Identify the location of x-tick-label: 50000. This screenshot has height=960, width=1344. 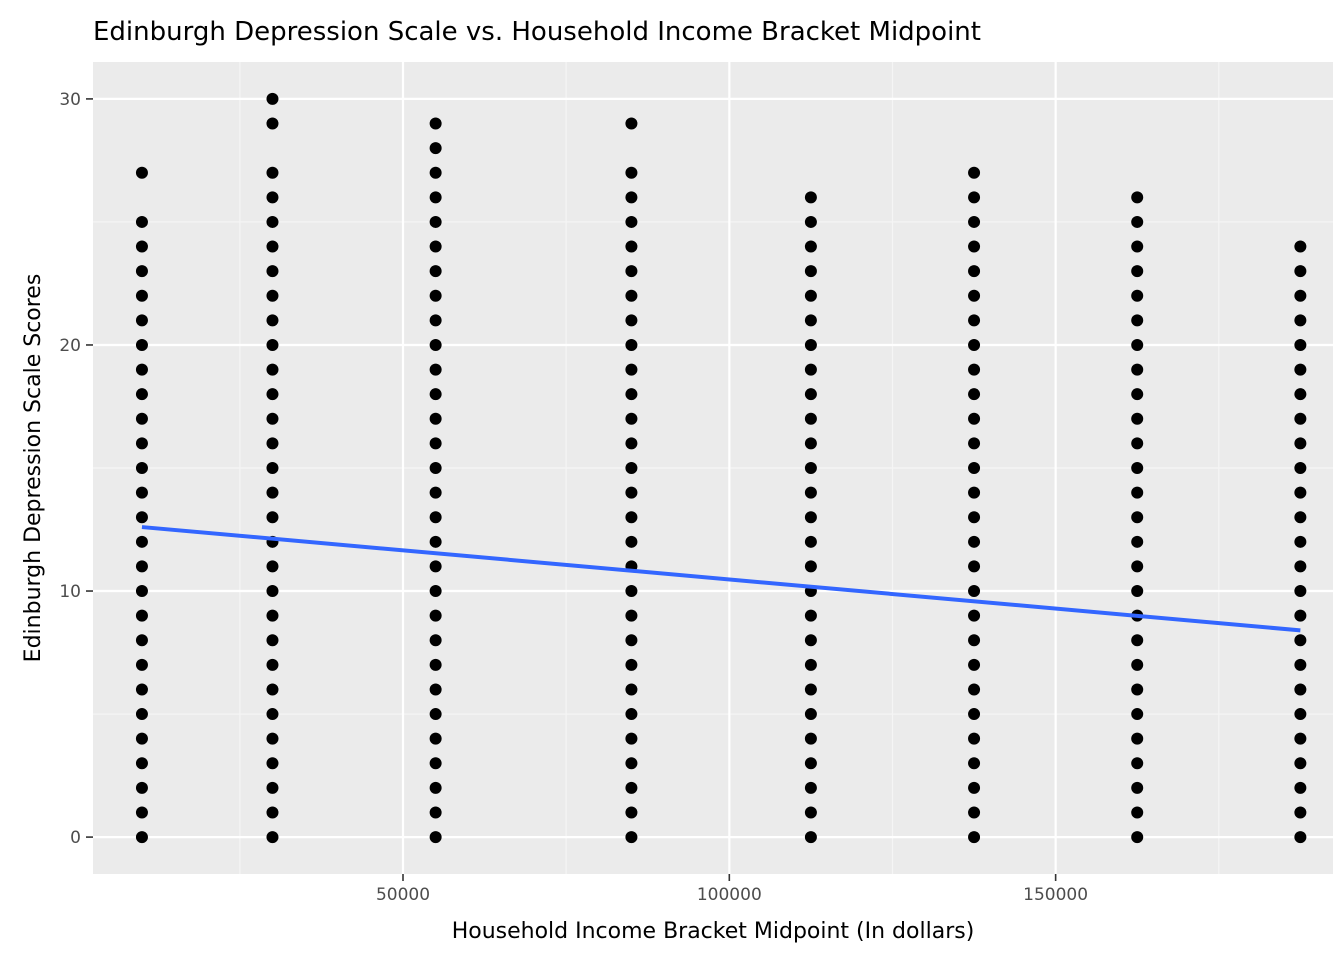
(403, 895).